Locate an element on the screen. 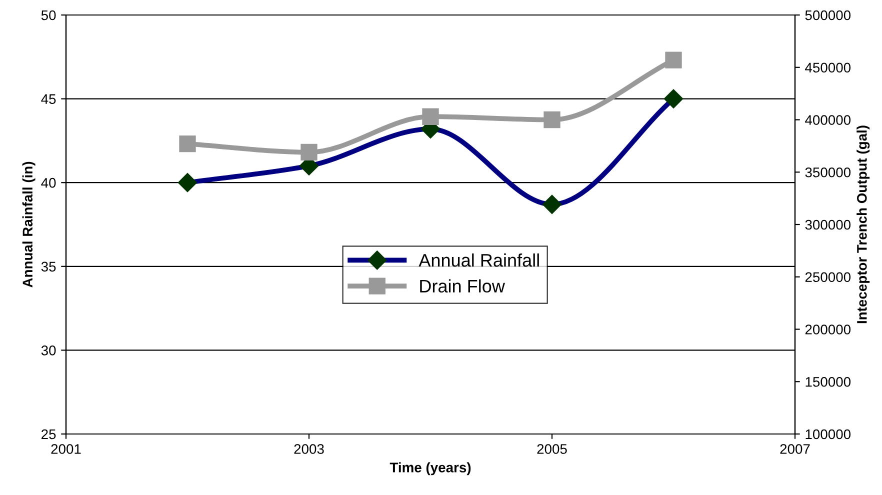 The width and height of the screenshot is (882, 495). y2-tick-label: 400000 is located at coordinates (828, 120).